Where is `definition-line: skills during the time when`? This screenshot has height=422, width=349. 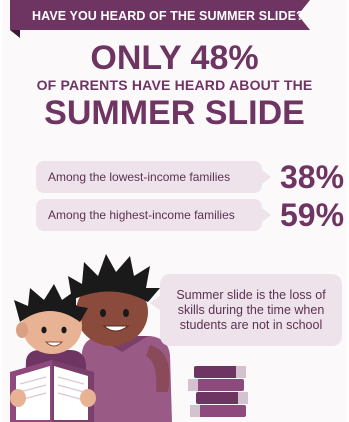 definition-line: skills during the time when is located at coordinates (251, 310).